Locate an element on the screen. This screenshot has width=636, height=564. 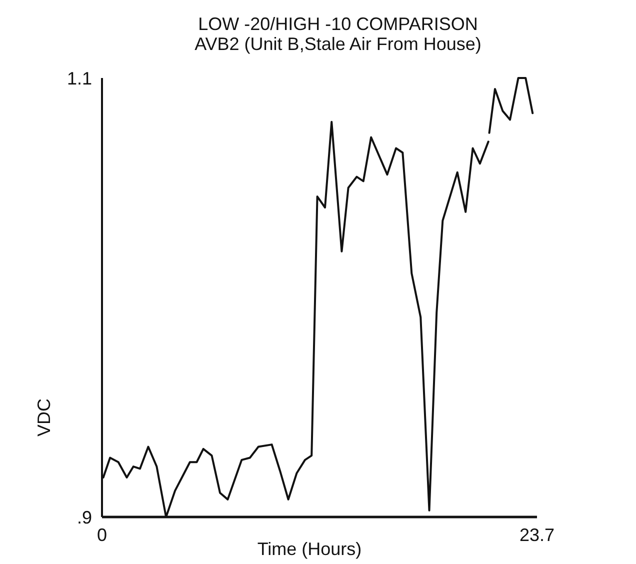
x-tick-label: 0 is located at coordinates (102, 535).